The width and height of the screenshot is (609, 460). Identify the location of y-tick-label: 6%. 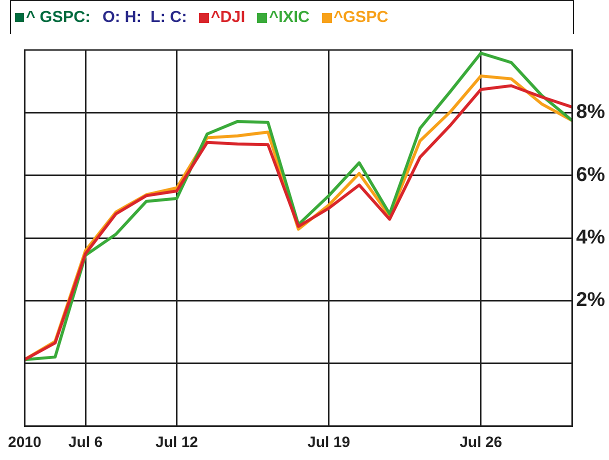
(591, 175).